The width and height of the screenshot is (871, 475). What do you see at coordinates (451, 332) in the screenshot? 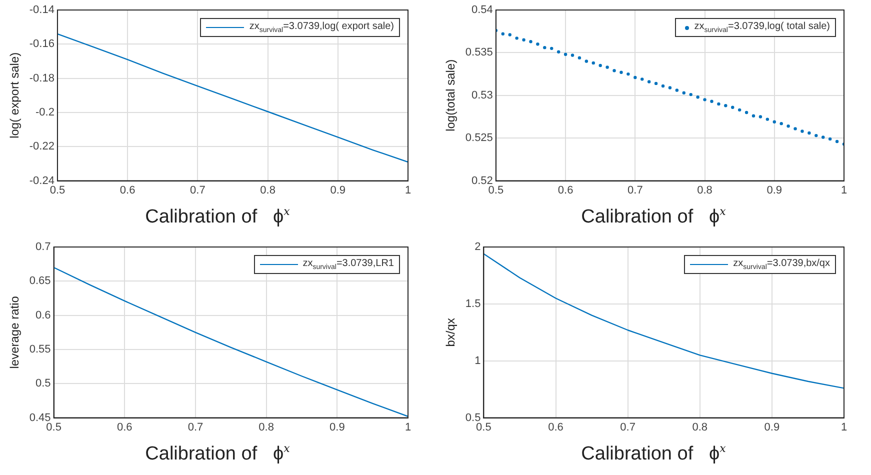
I see `y-axis-title: bx/qx` at bounding box center [451, 332].